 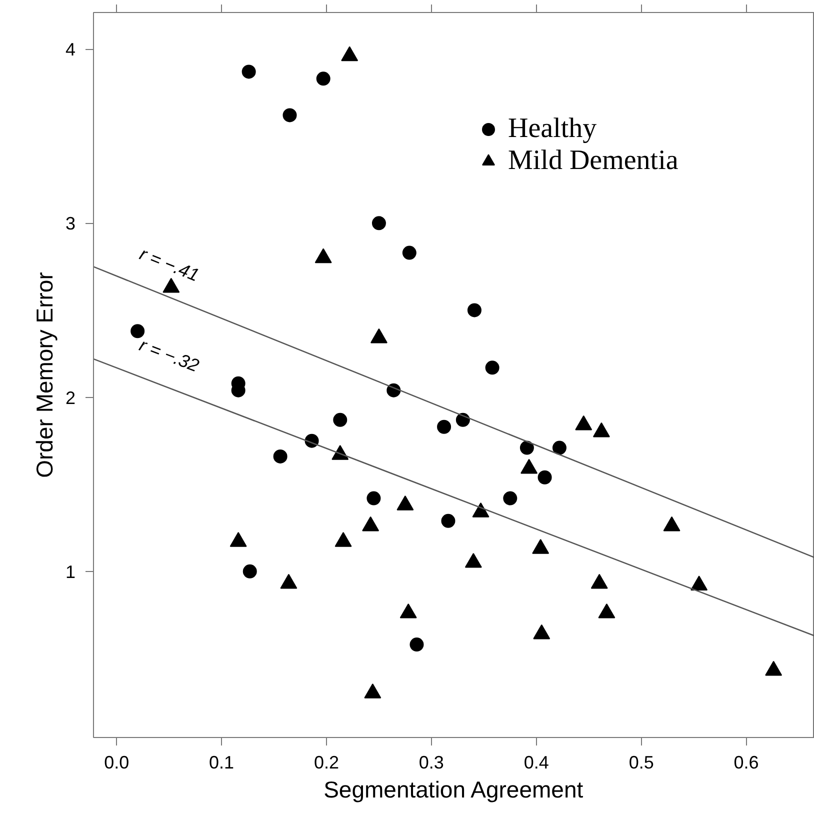 What do you see at coordinates (327, 762) in the screenshot?
I see `x-tick-label: 0.2` at bounding box center [327, 762].